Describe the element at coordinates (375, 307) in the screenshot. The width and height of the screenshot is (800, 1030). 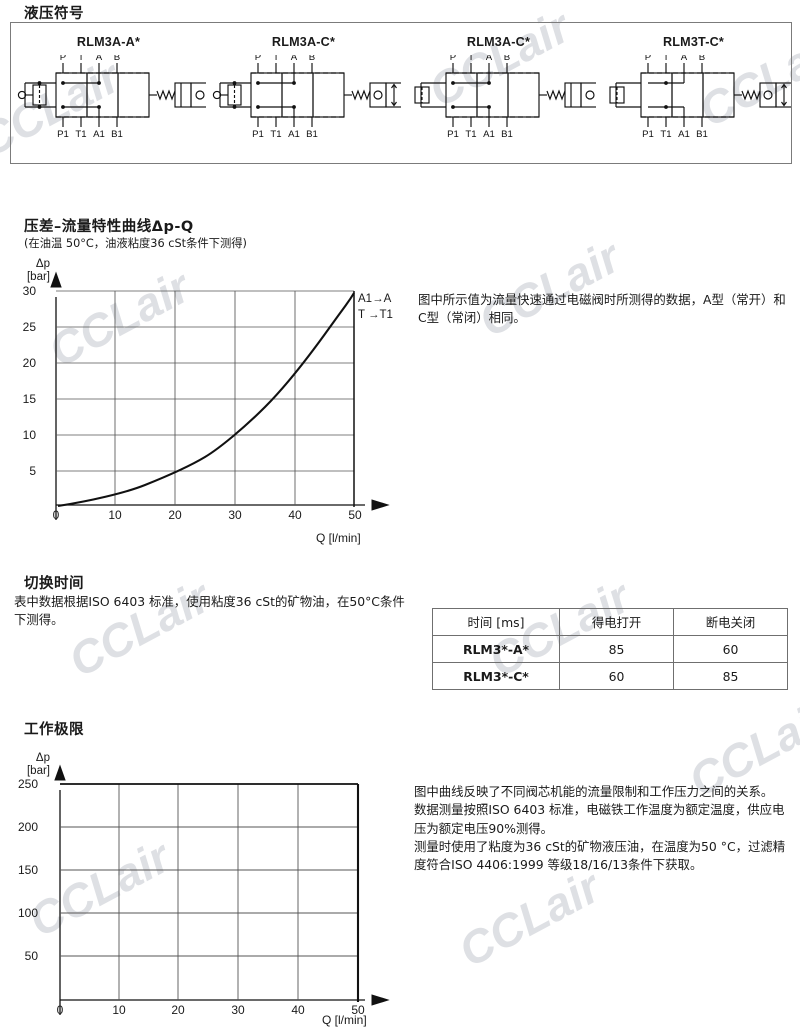
I see `curve-legend-label: A1→A T →T1` at that location.